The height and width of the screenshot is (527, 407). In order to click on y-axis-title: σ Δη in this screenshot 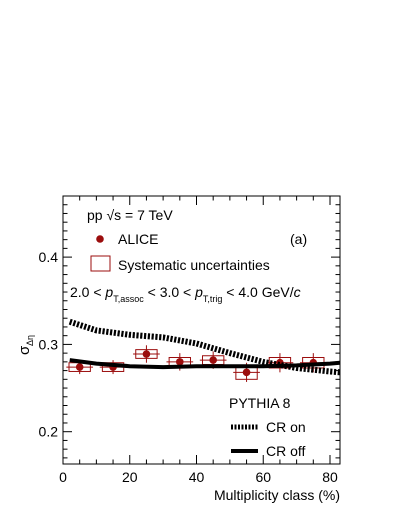, I will do `click(25, 345)`.